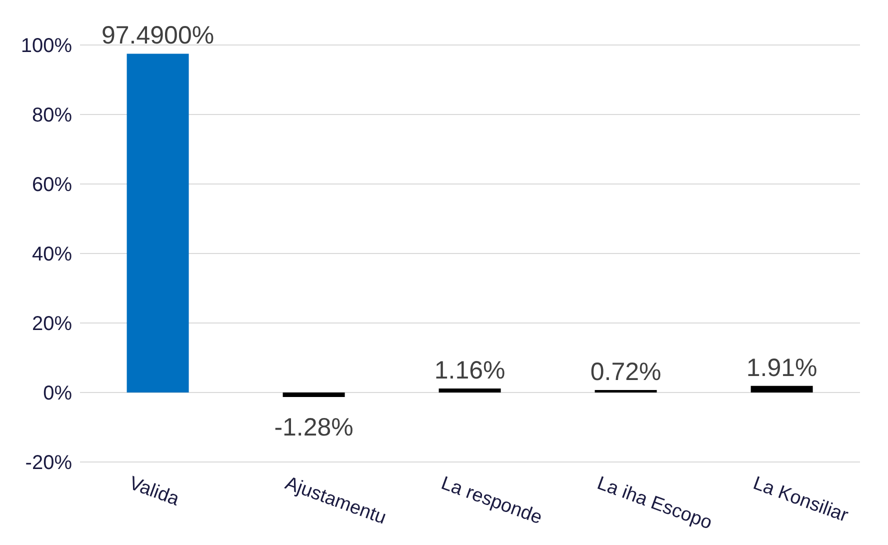 The width and height of the screenshot is (888, 545). What do you see at coordinates (52, 185) in the screenshot?
I see `y-tick-label: 60%` at bounding box center [52, 185].